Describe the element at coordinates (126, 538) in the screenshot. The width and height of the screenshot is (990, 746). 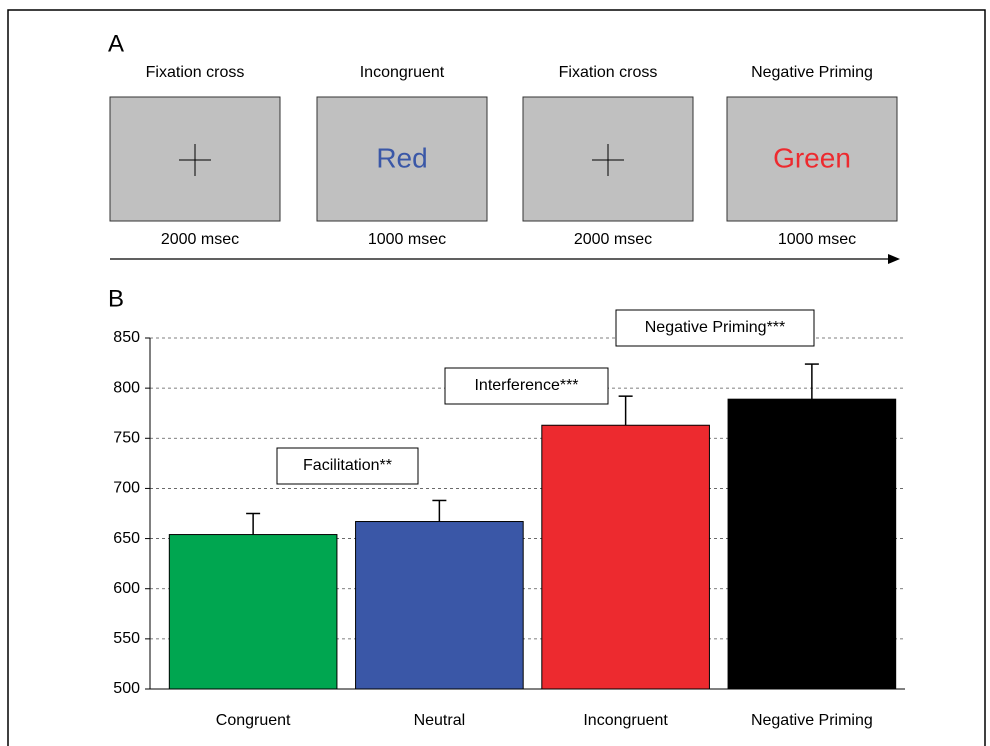
I see `y-tick-label: 650` at that location.